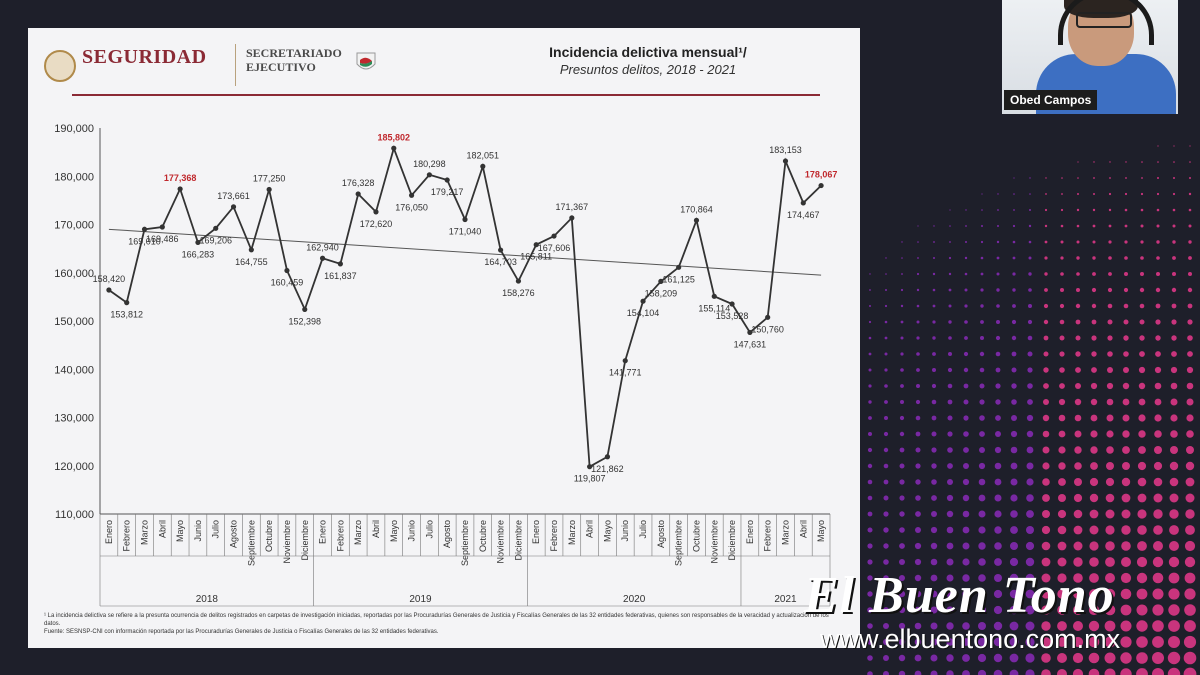 The height and width of the screenshot is (675, 1200). Describe the element at coordinates (340, 276) in the screenshot. I see `data-label: 161,837` at that location.